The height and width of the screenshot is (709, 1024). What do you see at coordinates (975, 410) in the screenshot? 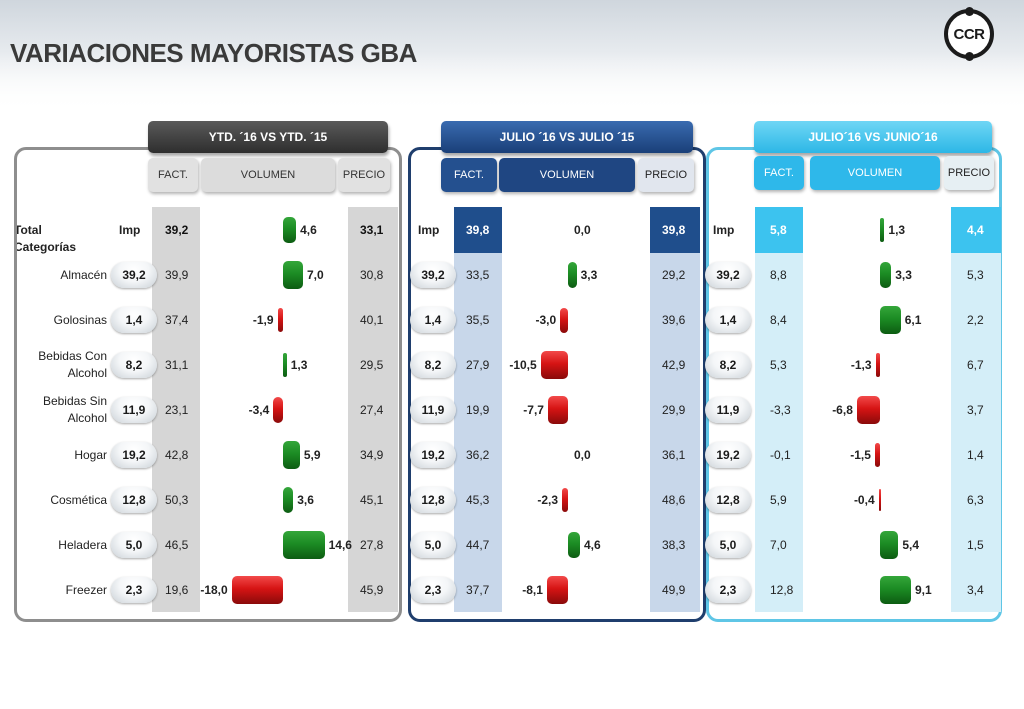
I see `prev-month-precio-value: 3,7` at bounding box center [975, 410].